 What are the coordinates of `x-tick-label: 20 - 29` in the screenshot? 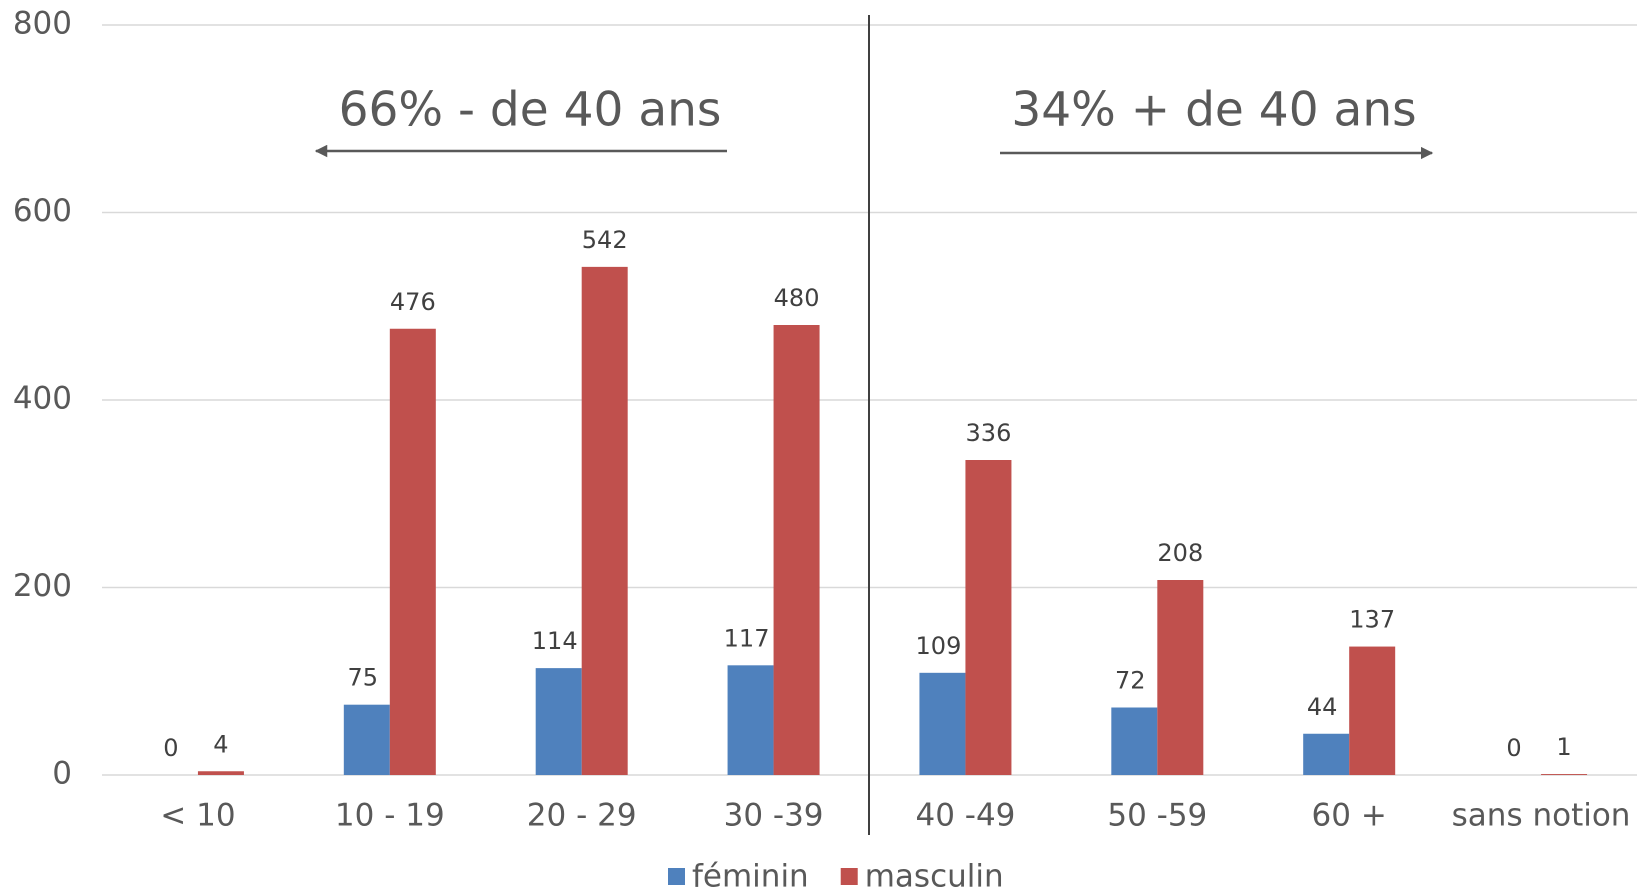 It's located at (582, 816).